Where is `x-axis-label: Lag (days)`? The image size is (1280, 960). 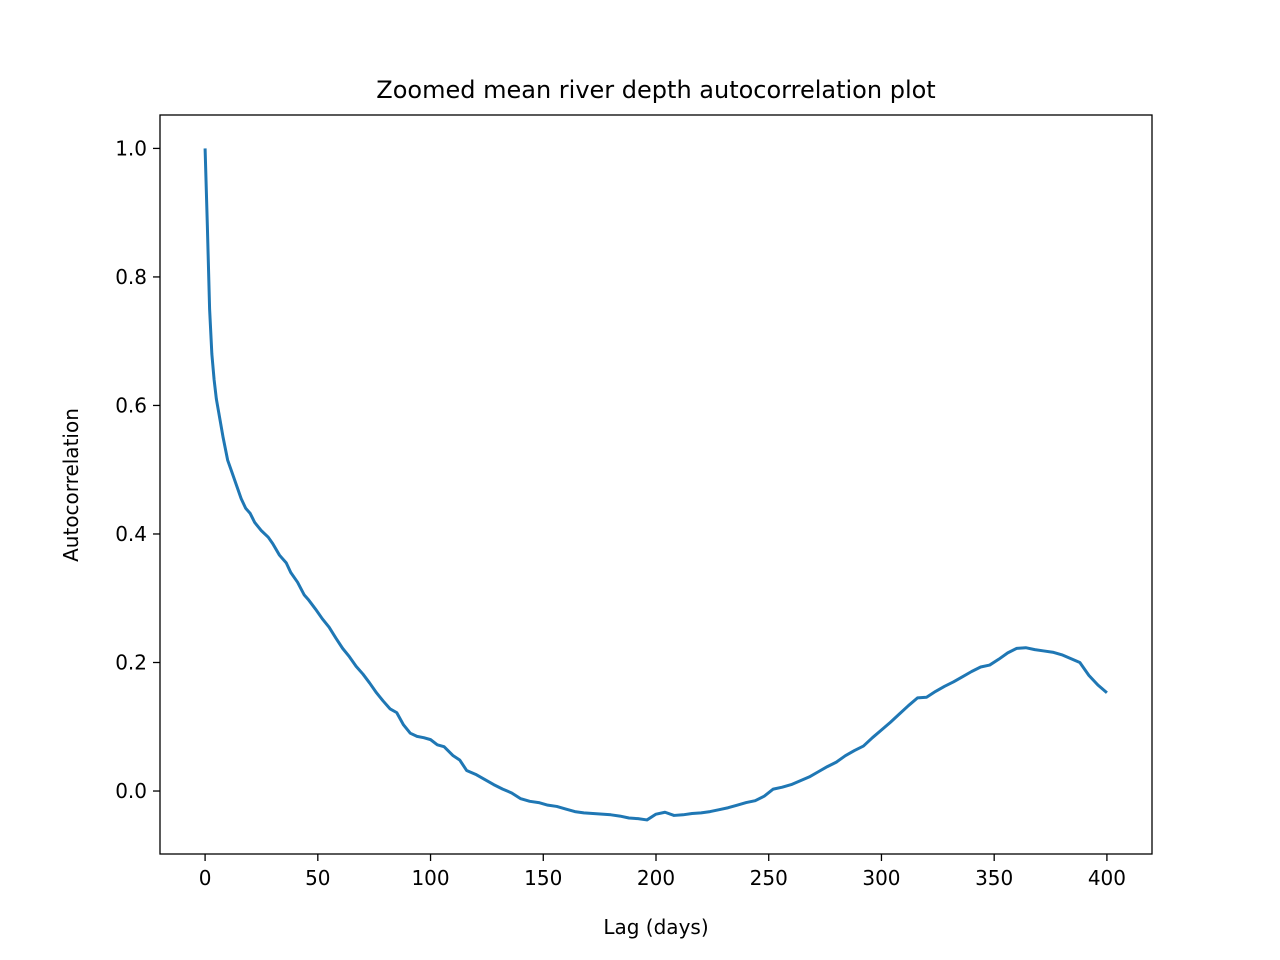 x-axis-label: Lag (days) is located at coordinates (655, 927).